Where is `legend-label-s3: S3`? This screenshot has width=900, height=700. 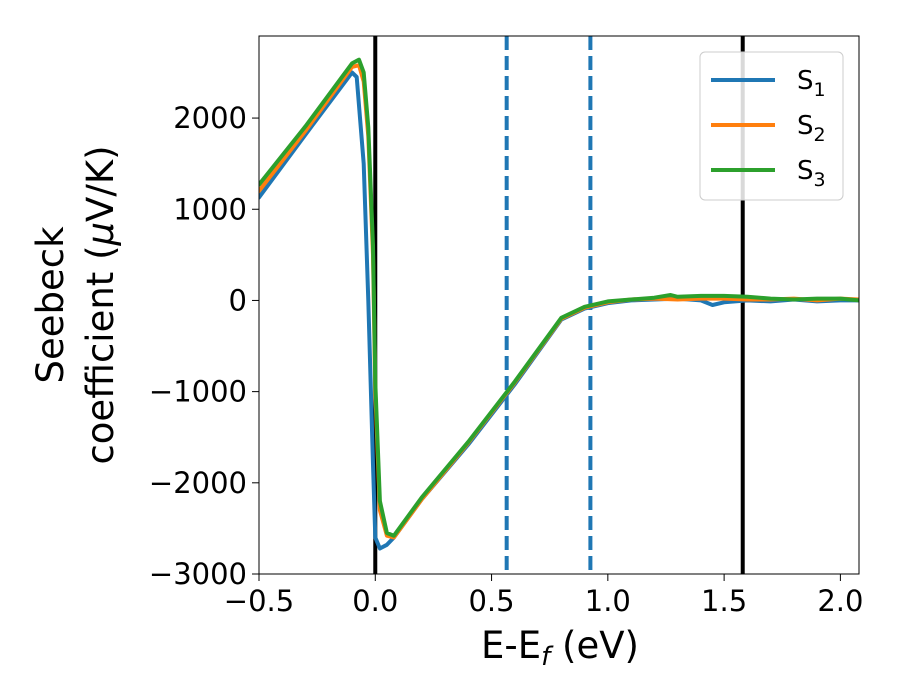 legend-label-s3: S3 is located at coordinates (811, 173).